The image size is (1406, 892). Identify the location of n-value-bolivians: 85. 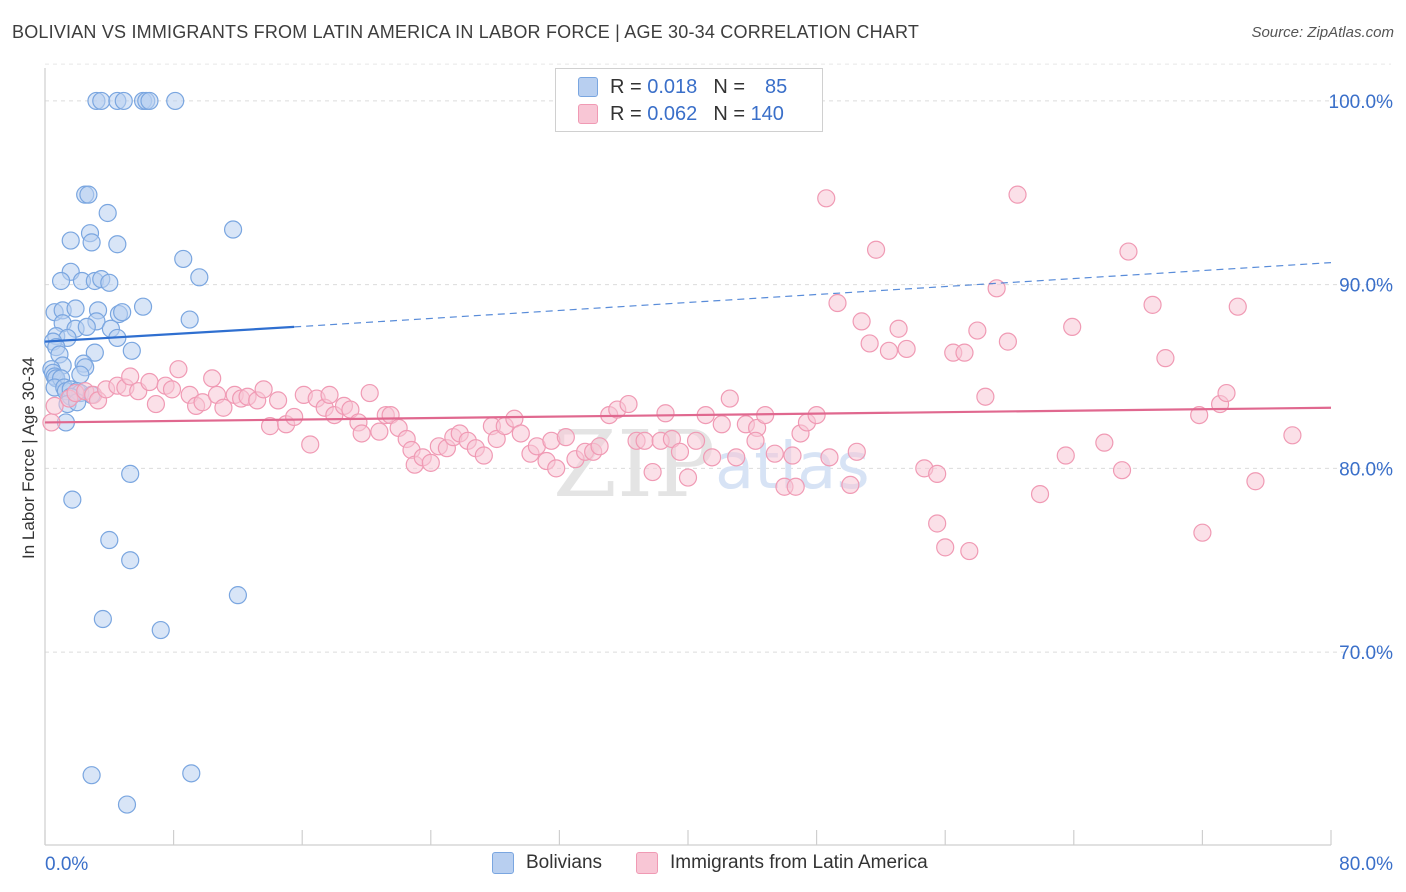
(776, 86).